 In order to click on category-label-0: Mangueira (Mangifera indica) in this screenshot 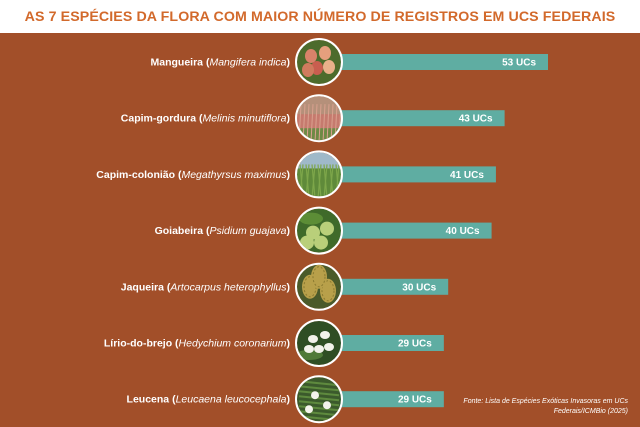, I will do `click(220, 63)`.